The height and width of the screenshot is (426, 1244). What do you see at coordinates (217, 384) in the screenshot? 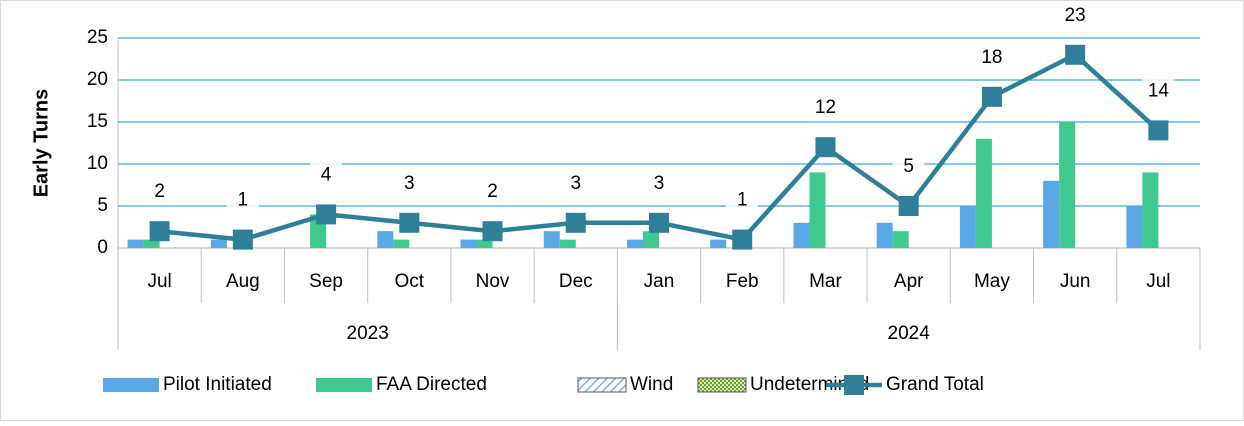
I see `legend-label: Pilot Initiated` at bounding box center [217, 384].